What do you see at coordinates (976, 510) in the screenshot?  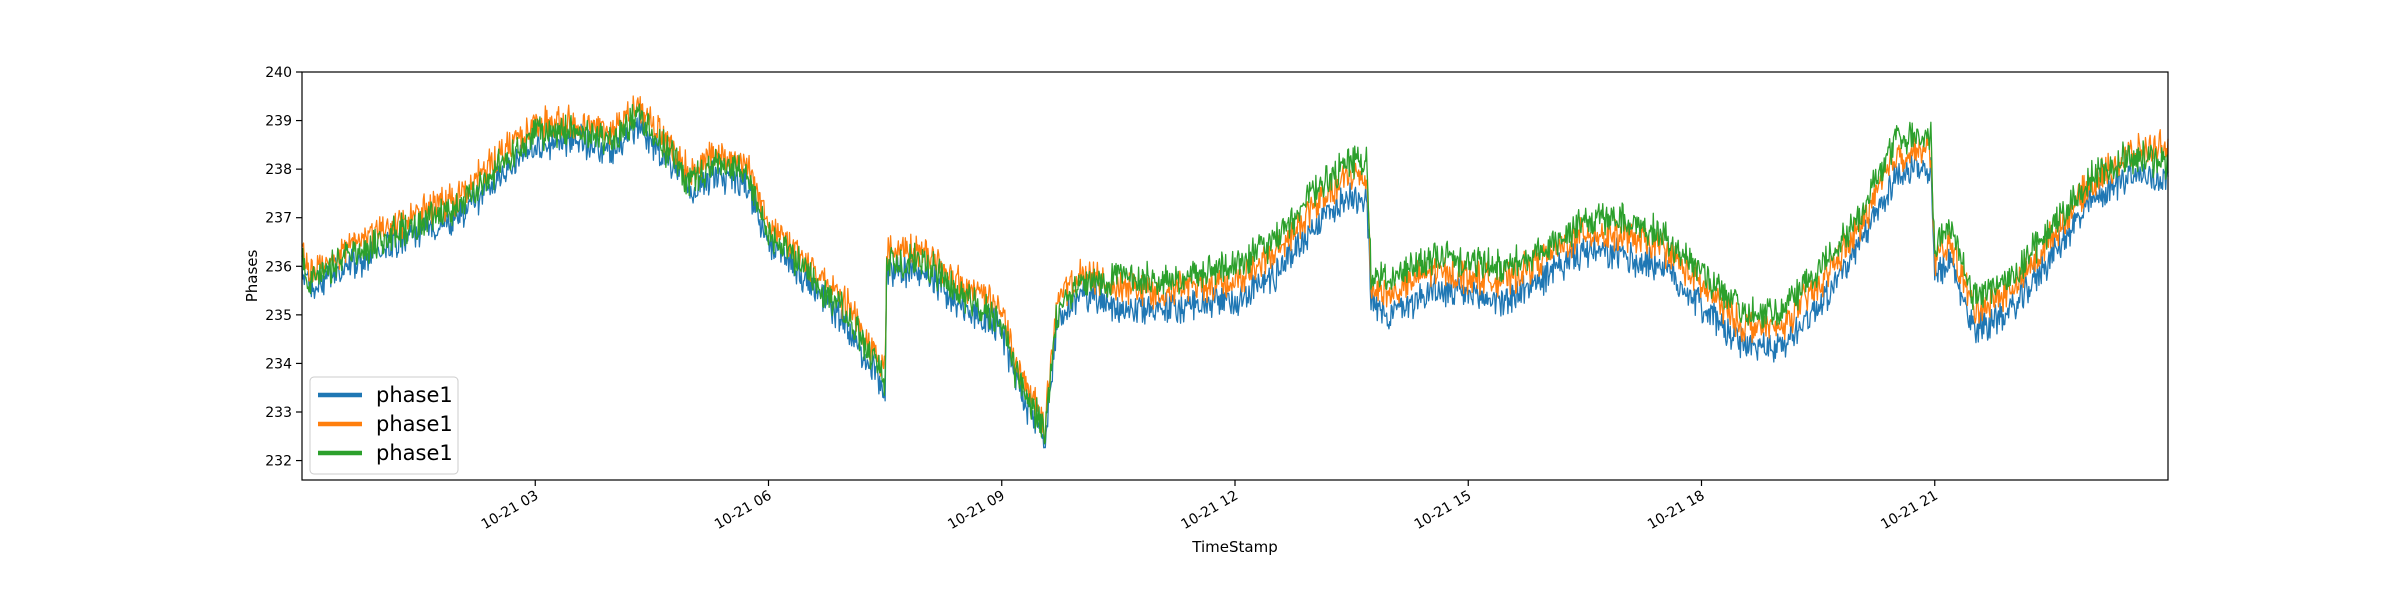 I see `x-tick-label: 10-21 09` at bounding box center [976, 510].